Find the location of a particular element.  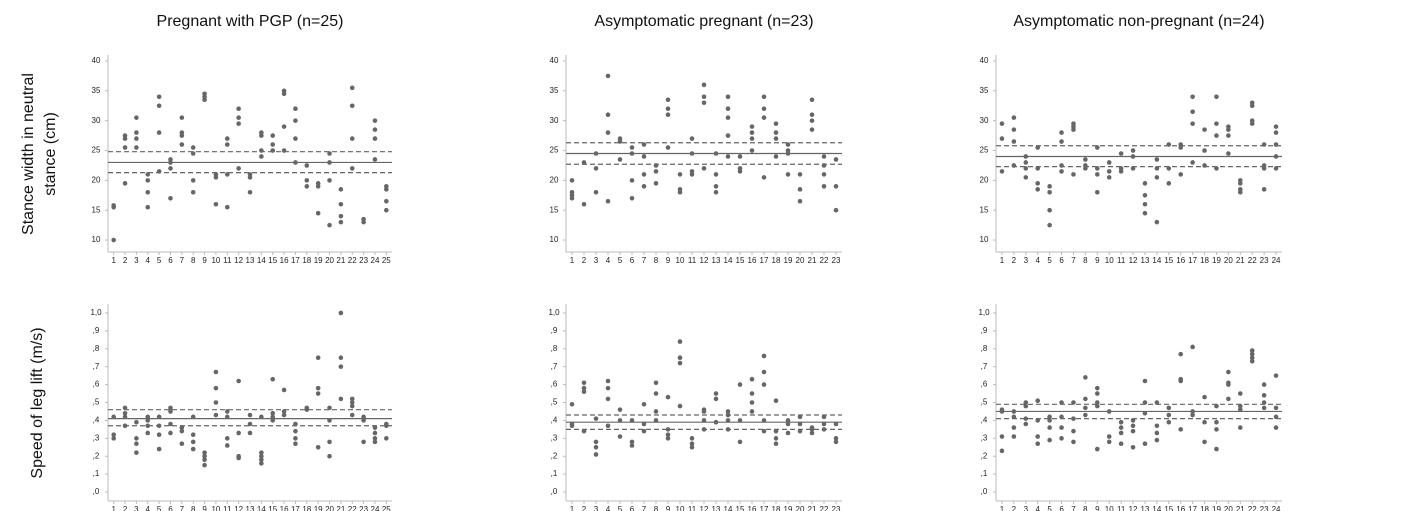

y-tick-label: 15 is located at coordinates (984, 209).